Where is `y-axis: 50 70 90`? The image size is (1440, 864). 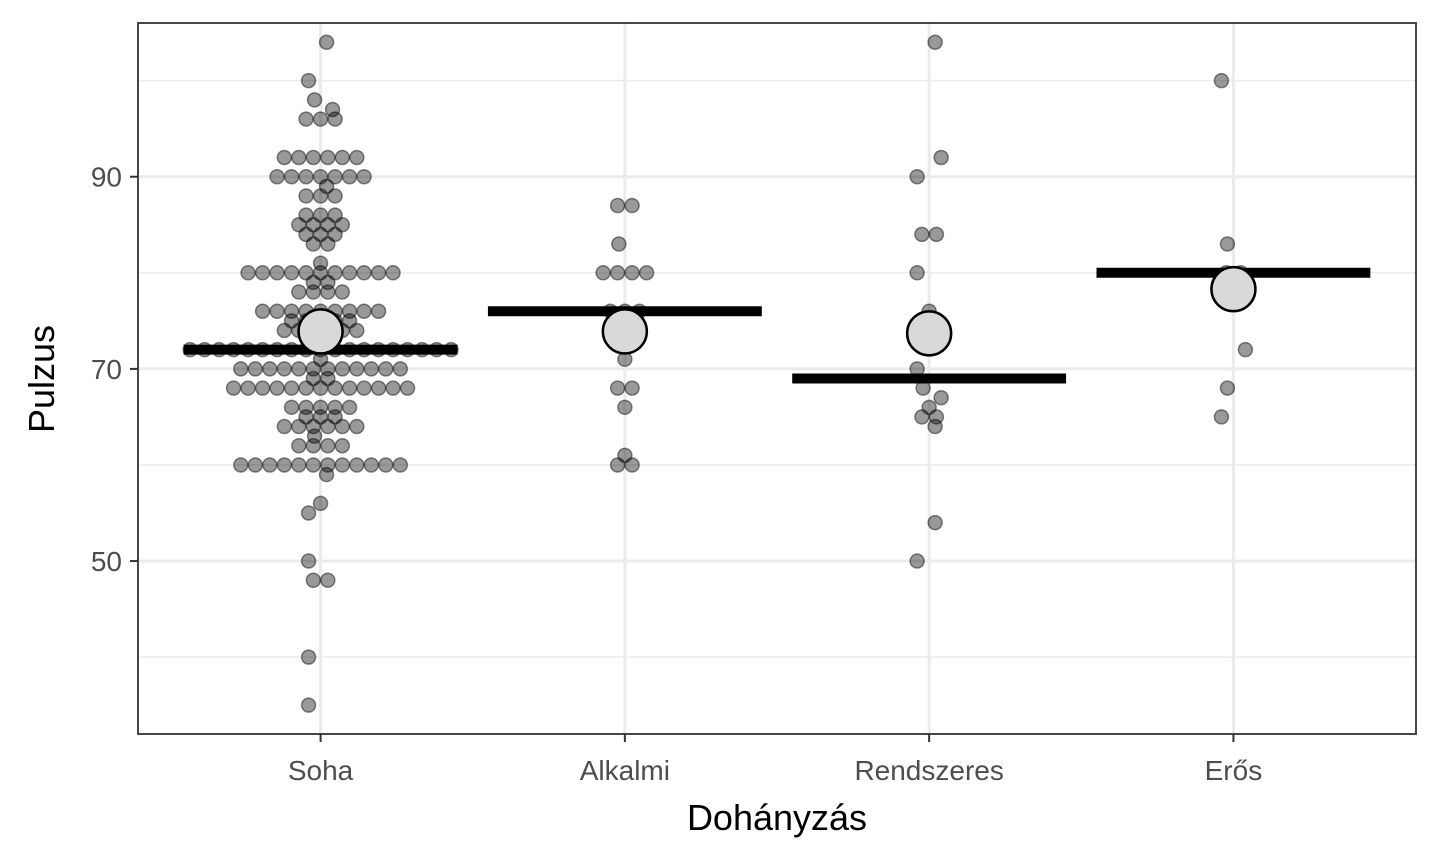 y-axis: 50 70 90 is located at coordinates (114, 369).